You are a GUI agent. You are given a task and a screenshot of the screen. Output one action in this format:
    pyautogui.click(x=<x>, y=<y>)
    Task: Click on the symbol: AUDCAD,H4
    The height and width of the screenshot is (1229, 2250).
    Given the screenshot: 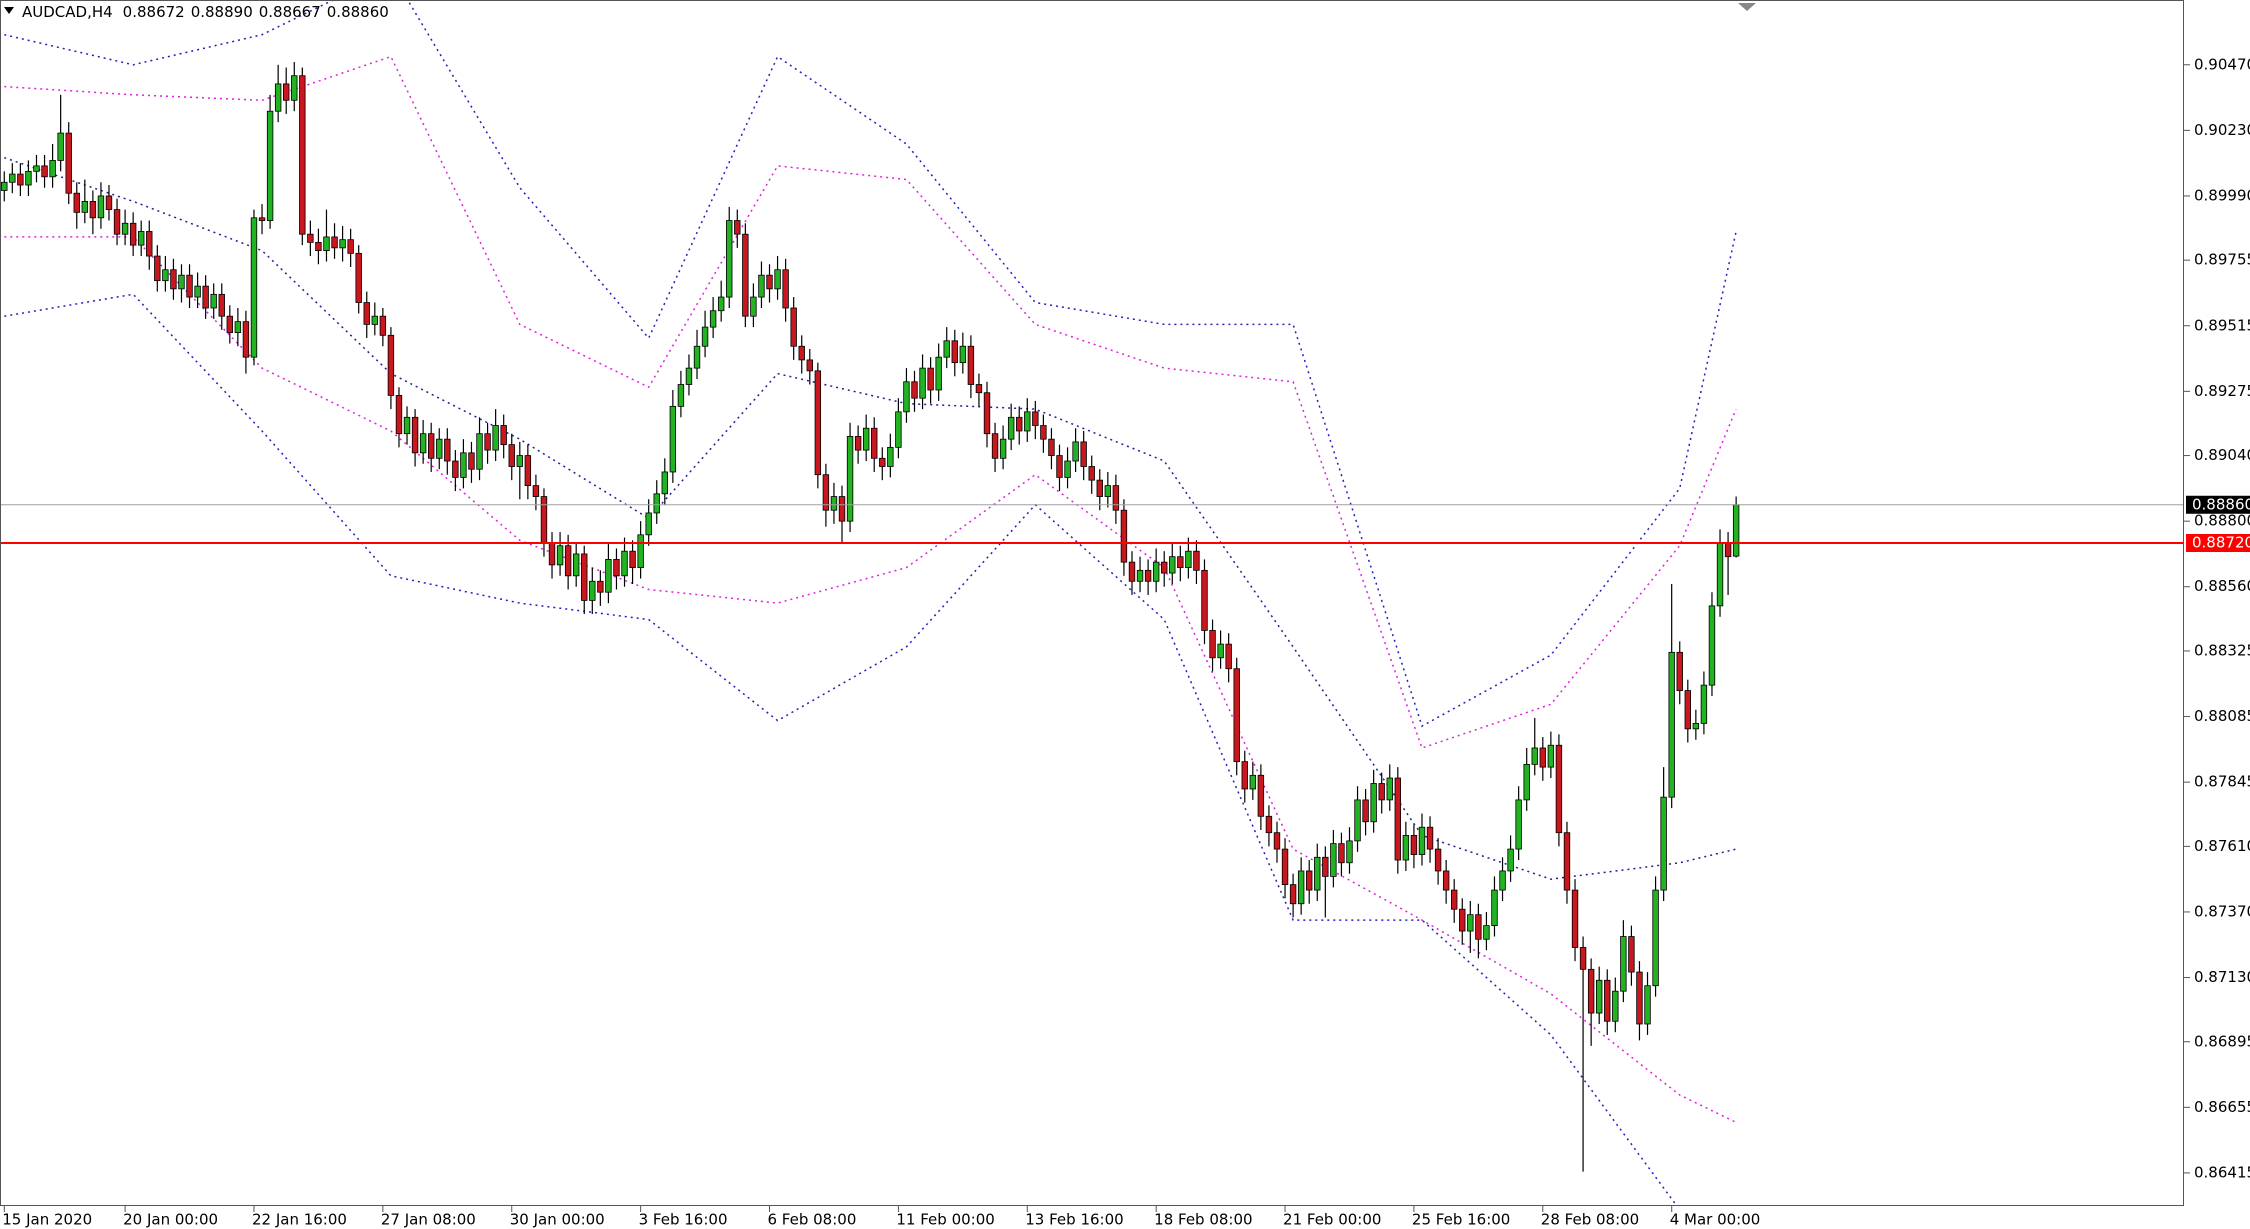 What is the action you would take?
    pyautogui.click(x=67, y=12)
    